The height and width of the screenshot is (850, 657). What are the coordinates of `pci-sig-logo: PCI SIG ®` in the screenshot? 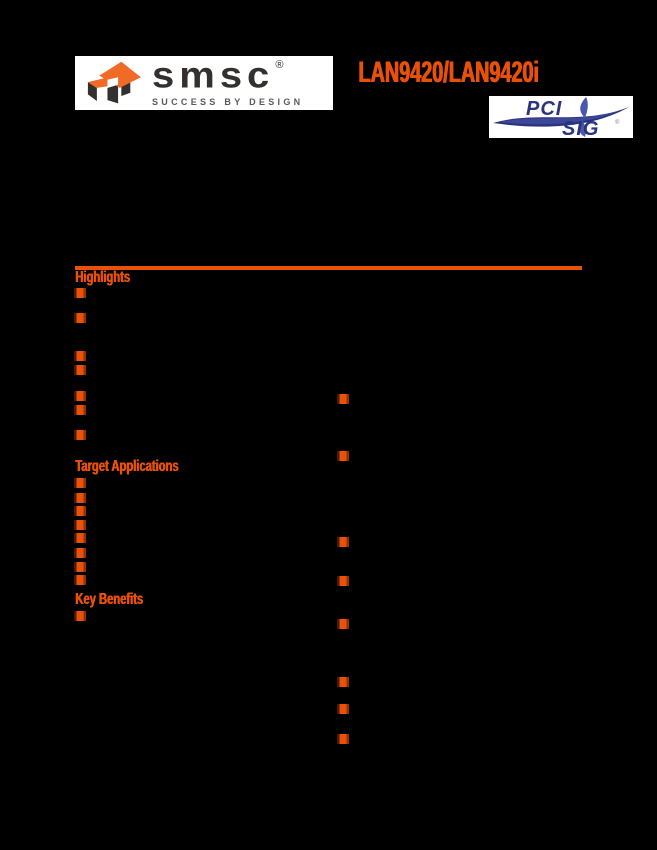 It's located at (561, 118).